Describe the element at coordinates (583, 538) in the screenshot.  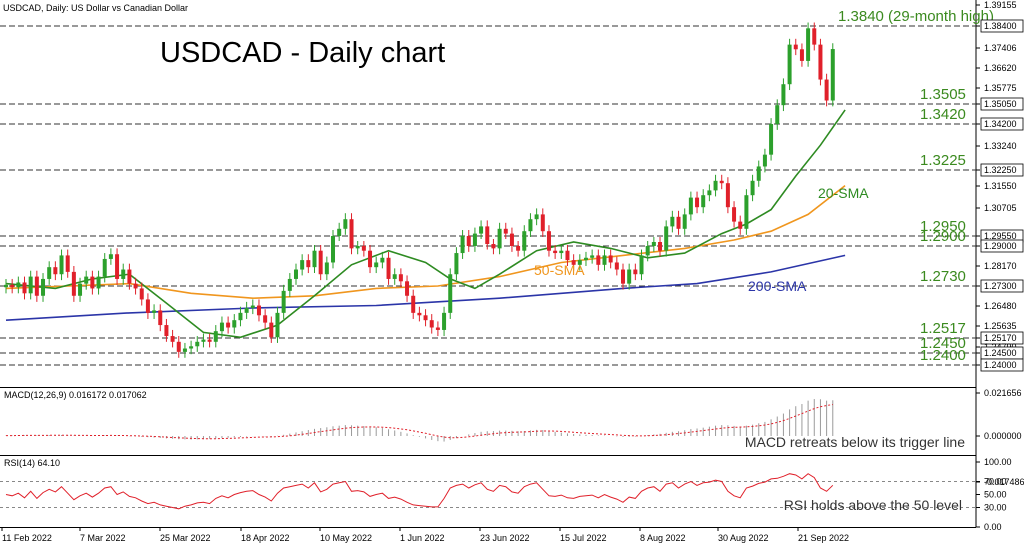
I see `date-tick-label: 15 Jul 2022` at that location.